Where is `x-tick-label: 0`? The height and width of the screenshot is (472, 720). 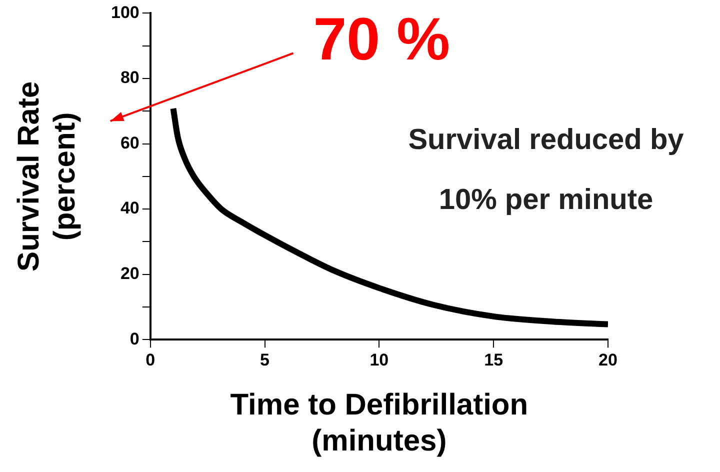 x-tick-label: 0 is located at coordinates (151, 360).